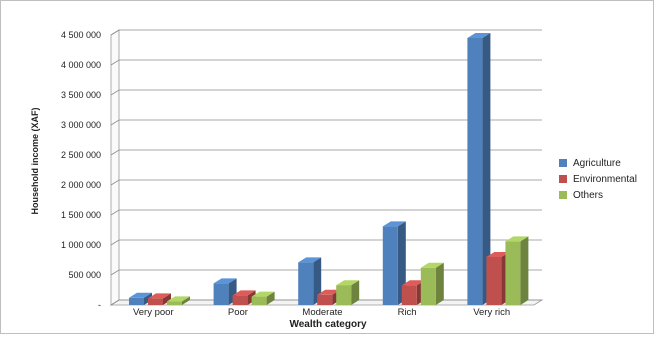 Image resolution: width=654 pixels, height=338 pixels. I want to click on legend-swatch-agriculture, so click(563, 163).